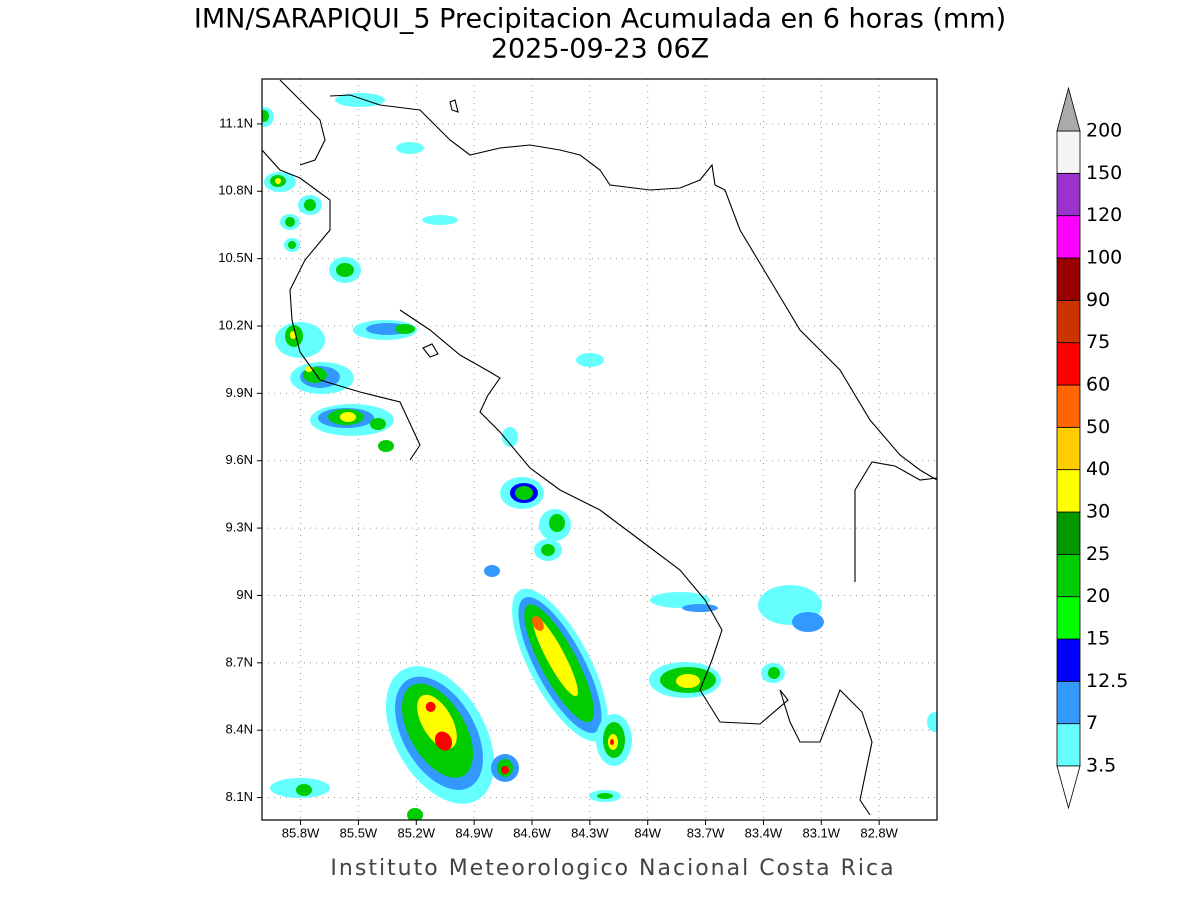 This screenshot has width=1200, height=900. I want to click on x-tick-label: 82.8W, so click(879, 832).